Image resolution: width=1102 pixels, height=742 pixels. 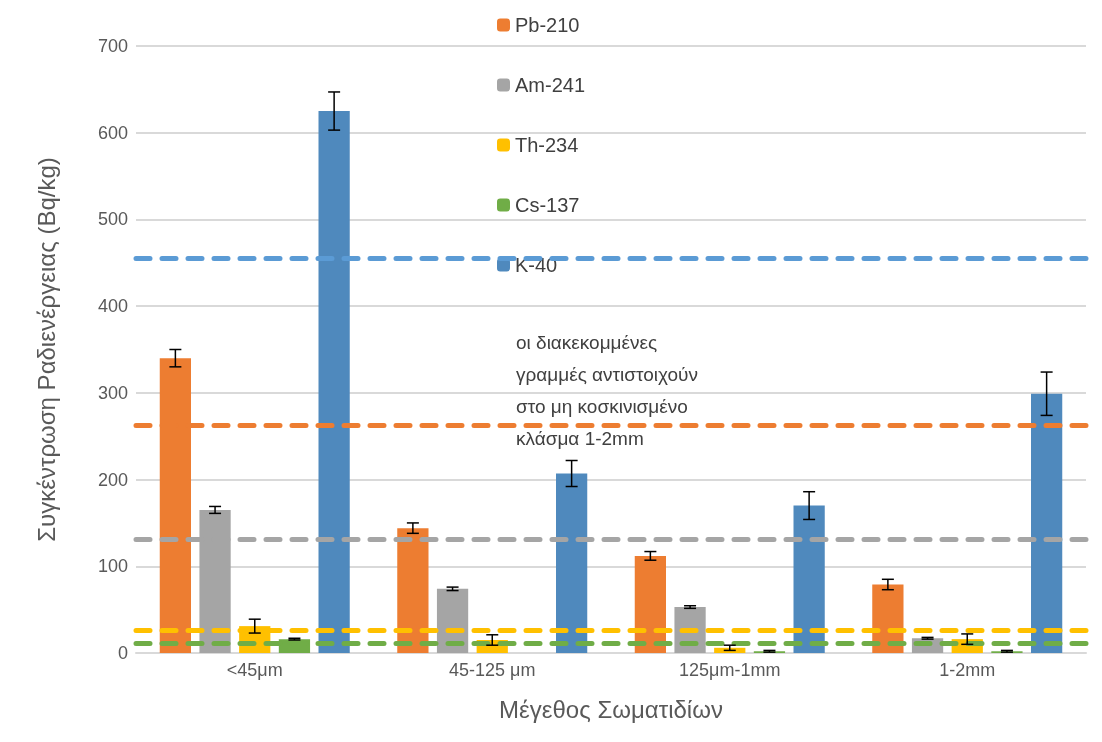 I want to click on y-tick-label: 300, so click(x=112, y=392).